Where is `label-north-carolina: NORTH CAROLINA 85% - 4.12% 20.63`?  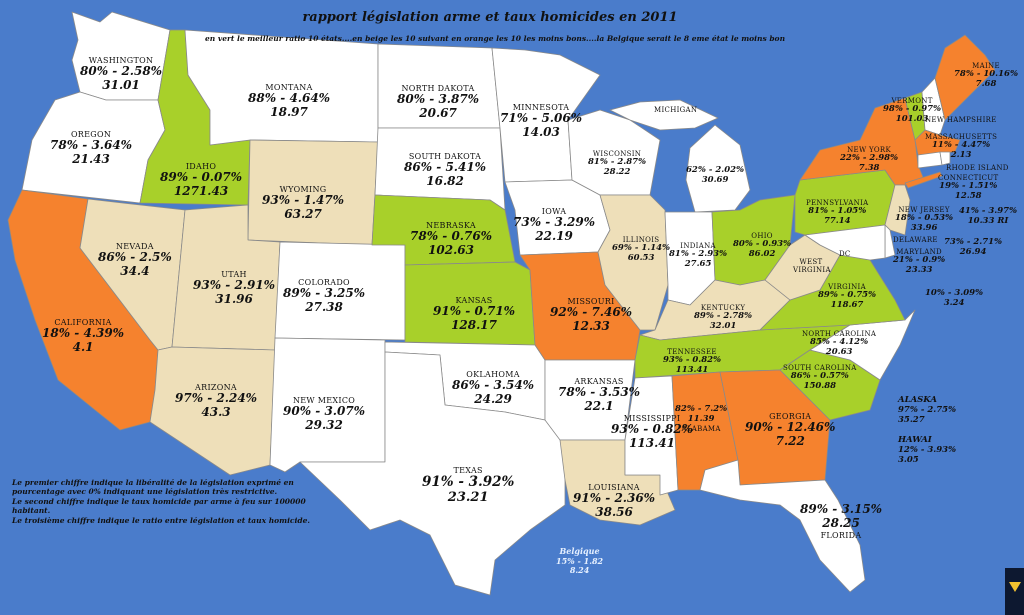 label-north-carolina: NORTH CAROLINA 85% - 4.12% 20.63 is located at coordinates (839, 344).